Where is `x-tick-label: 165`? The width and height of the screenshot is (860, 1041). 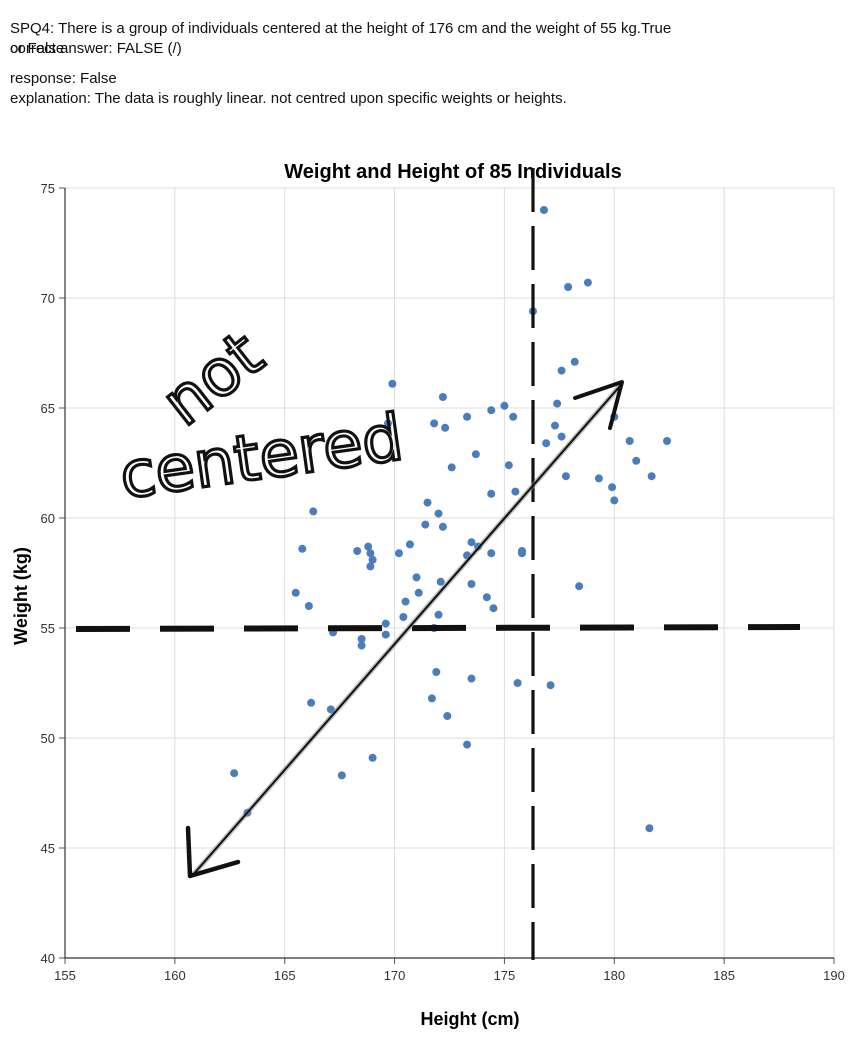
x-tick-label: 165 is located at coordinates (285, 975).